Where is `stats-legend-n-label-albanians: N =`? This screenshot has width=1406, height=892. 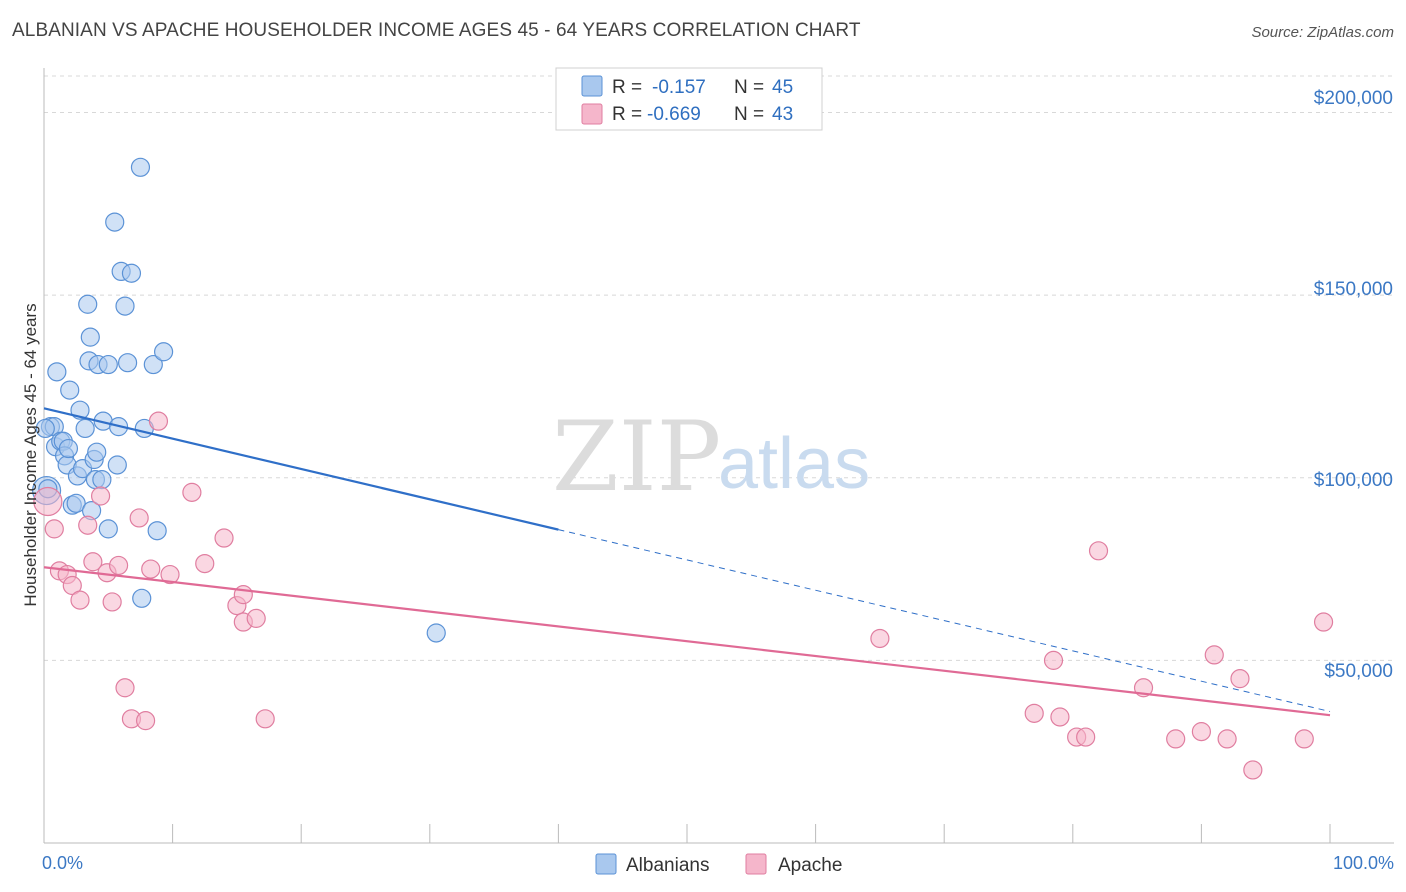 stats-legend-n-label-albanians: N = is located at coordinates (749, 87).